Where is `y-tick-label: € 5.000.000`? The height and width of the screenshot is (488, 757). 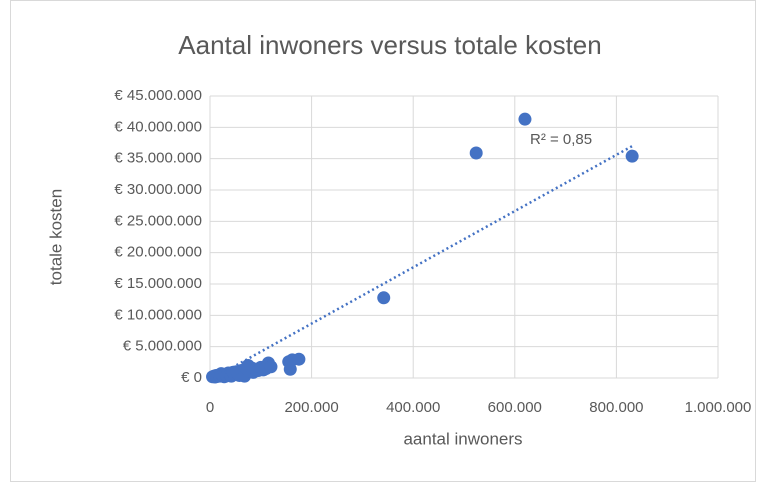 y-tick-label: € 5.000.000 is located at coordinates (162, 346).